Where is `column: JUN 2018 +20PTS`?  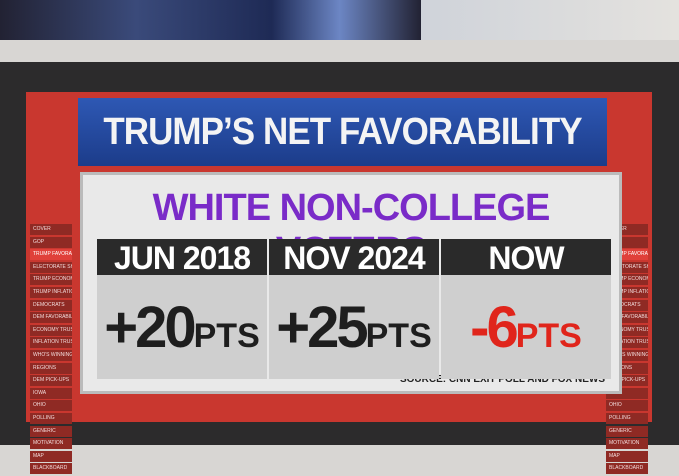
column: JUN 2018 +20PTS is located at coordinates (182, 309).